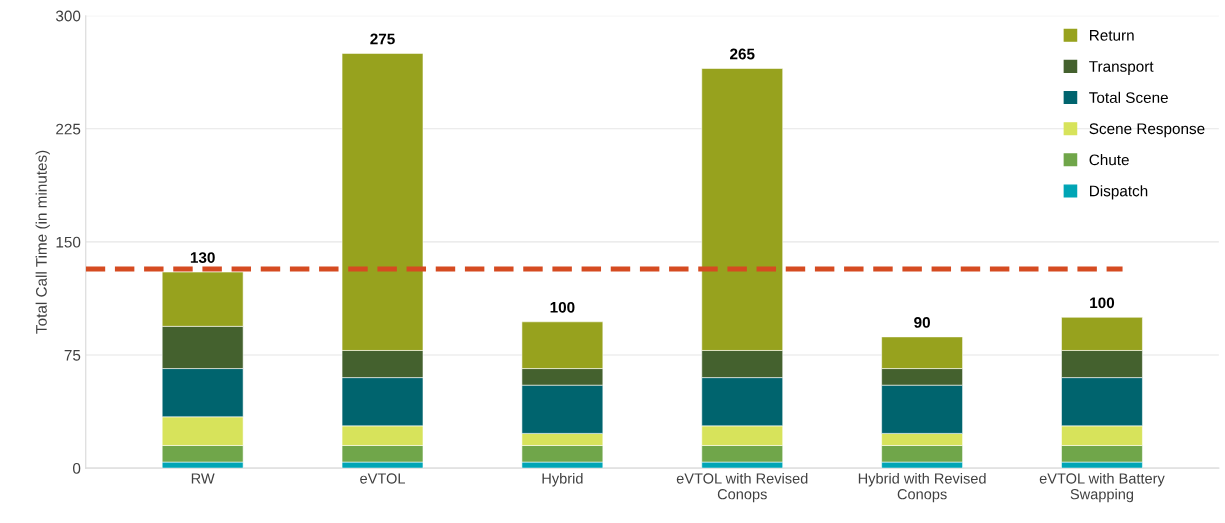  I want to click on total-label: 130, so click(202, 258).